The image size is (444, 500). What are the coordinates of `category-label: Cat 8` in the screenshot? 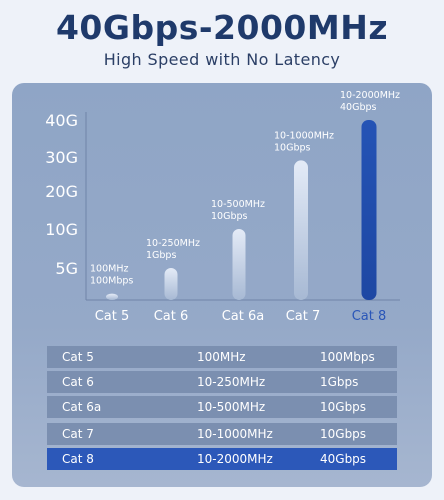 It's located at (369, 316).